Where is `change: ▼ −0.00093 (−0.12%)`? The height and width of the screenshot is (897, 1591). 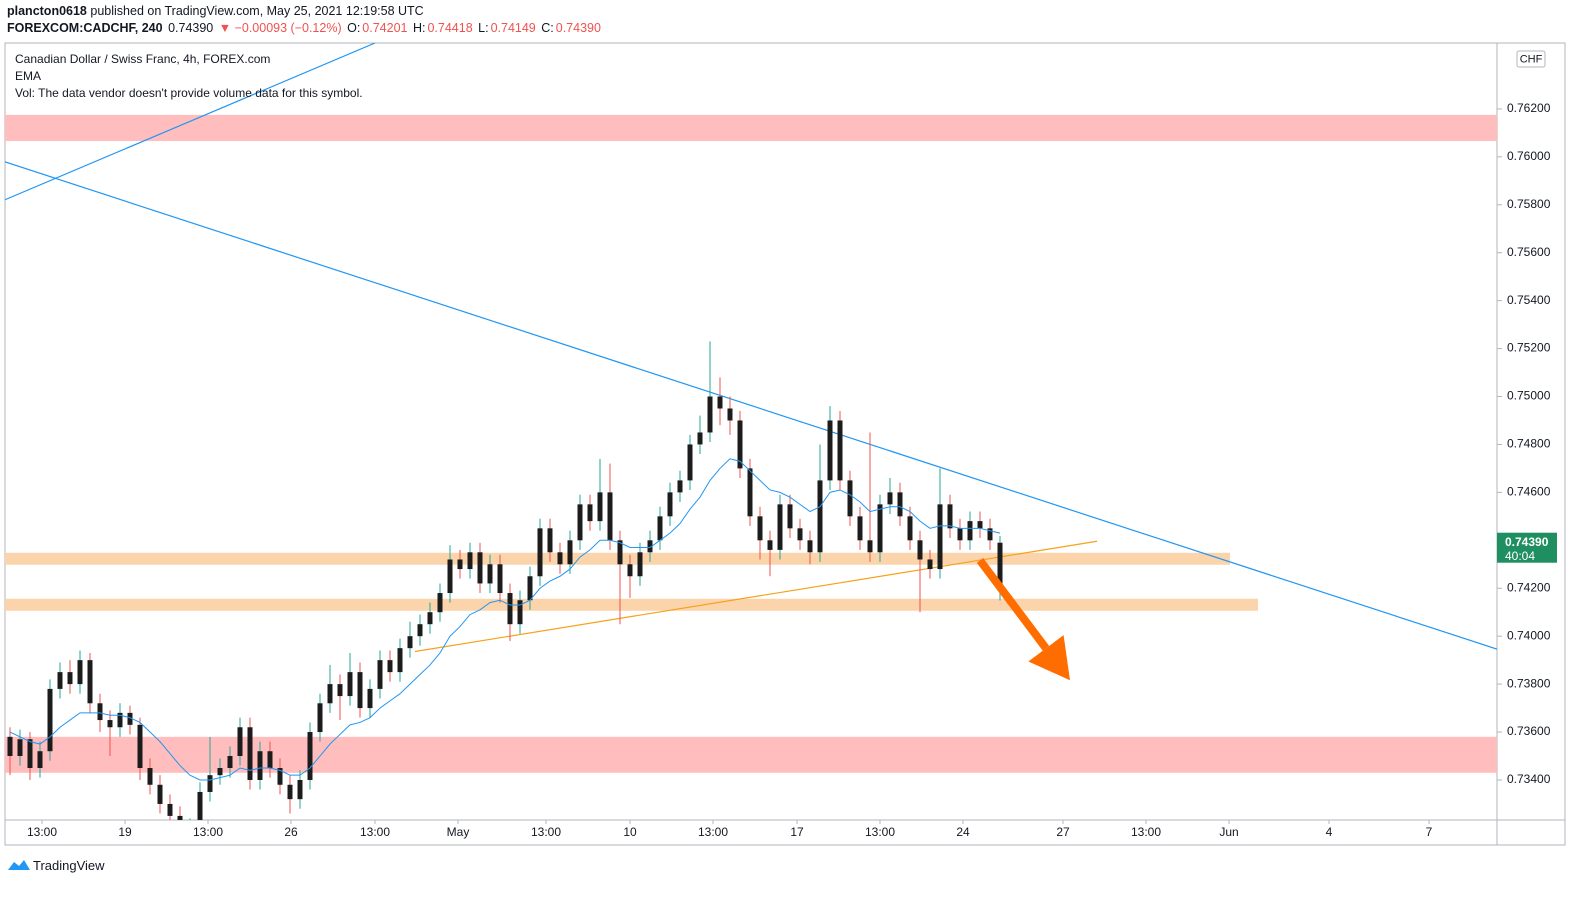
change: ▼ −0.00093 (−0.12%) is located at coordinates (280, 28).